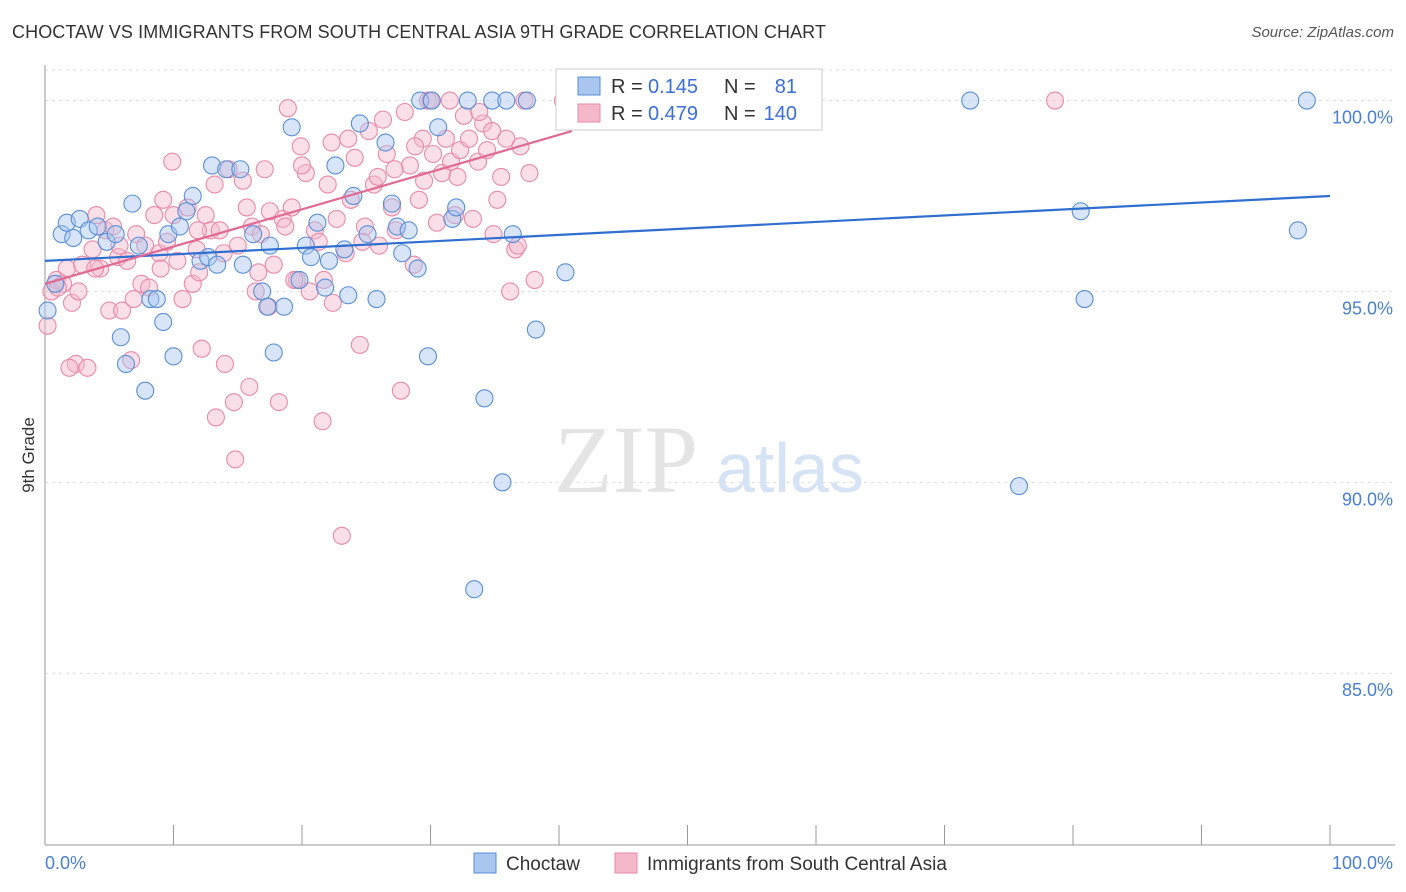  Describe the element at coordinates (1362, 404) in the screenshot. I see `y-axis-labels: 100.0% 95.0% 90.0% 85.0%` at that location.